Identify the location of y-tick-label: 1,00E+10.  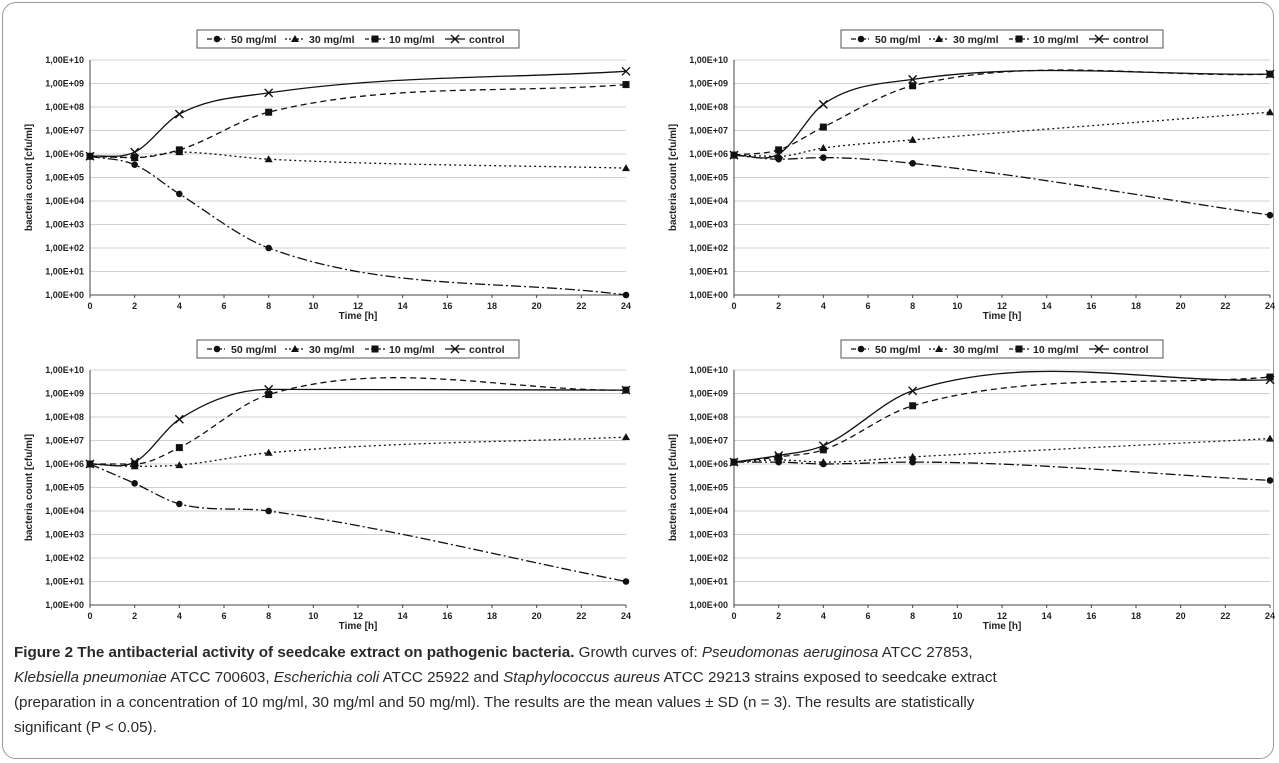
(64, 370).